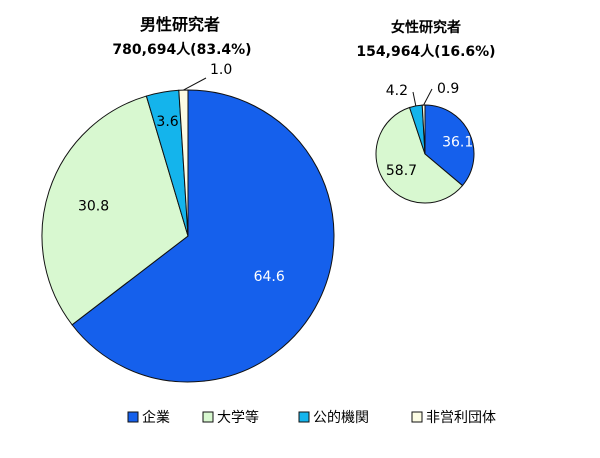  What do you see at coordinates (426, 27) in the screenshot?
I see `pie-female-title: 女性研究者` at bounding box center [426, 27].